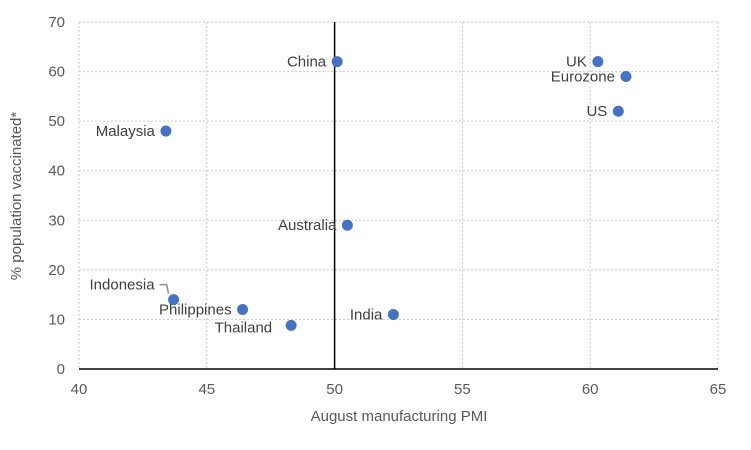  Describe the element at coordinates (56, 72) in the screenshot. I see `y-tick-label: 60` at that location.